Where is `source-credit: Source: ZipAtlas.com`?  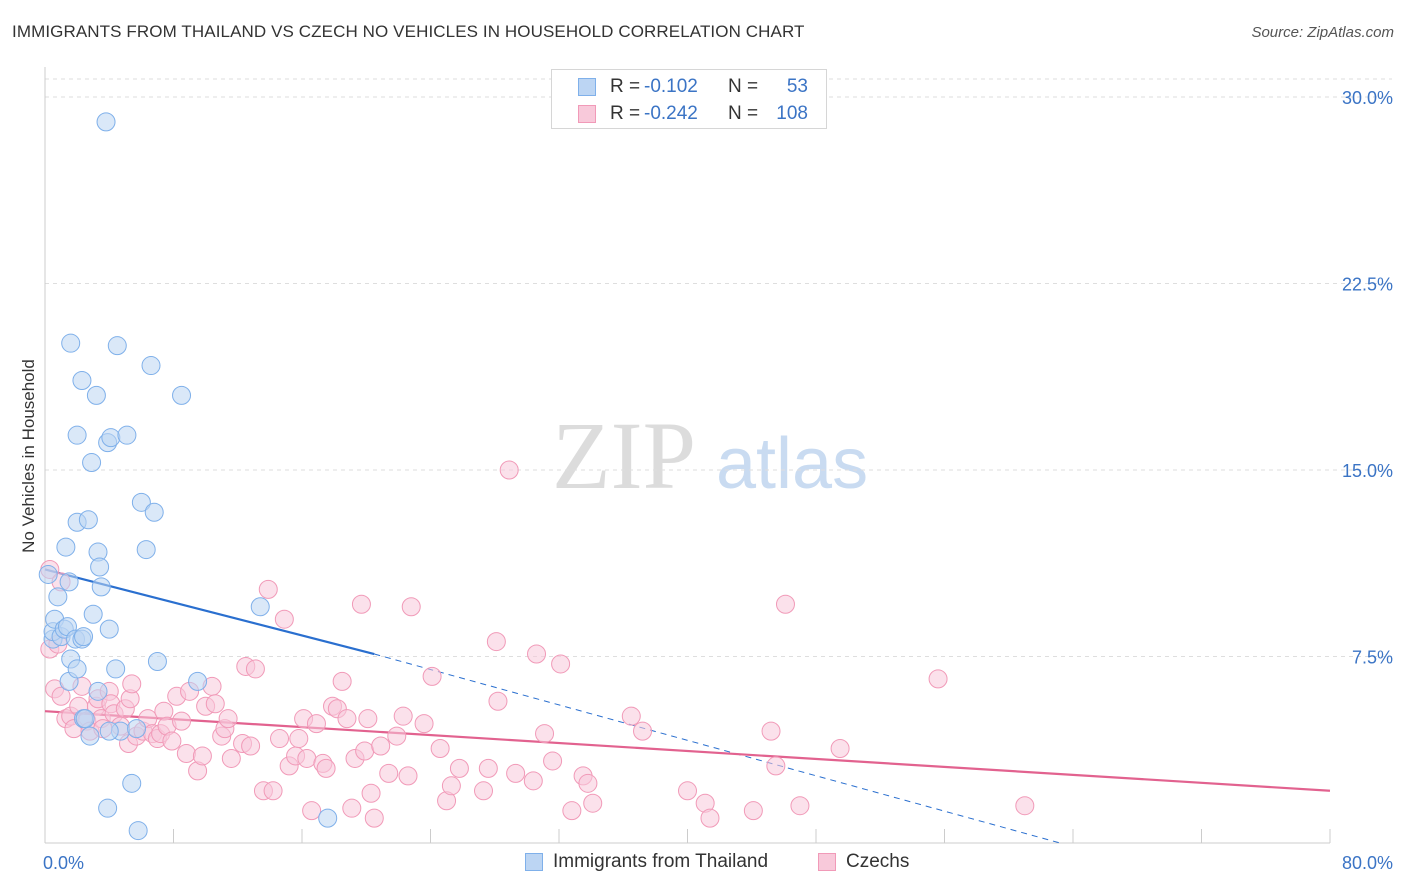
source-credit: Source: ZipAtlas.com is located at coordinates (1322, 32).